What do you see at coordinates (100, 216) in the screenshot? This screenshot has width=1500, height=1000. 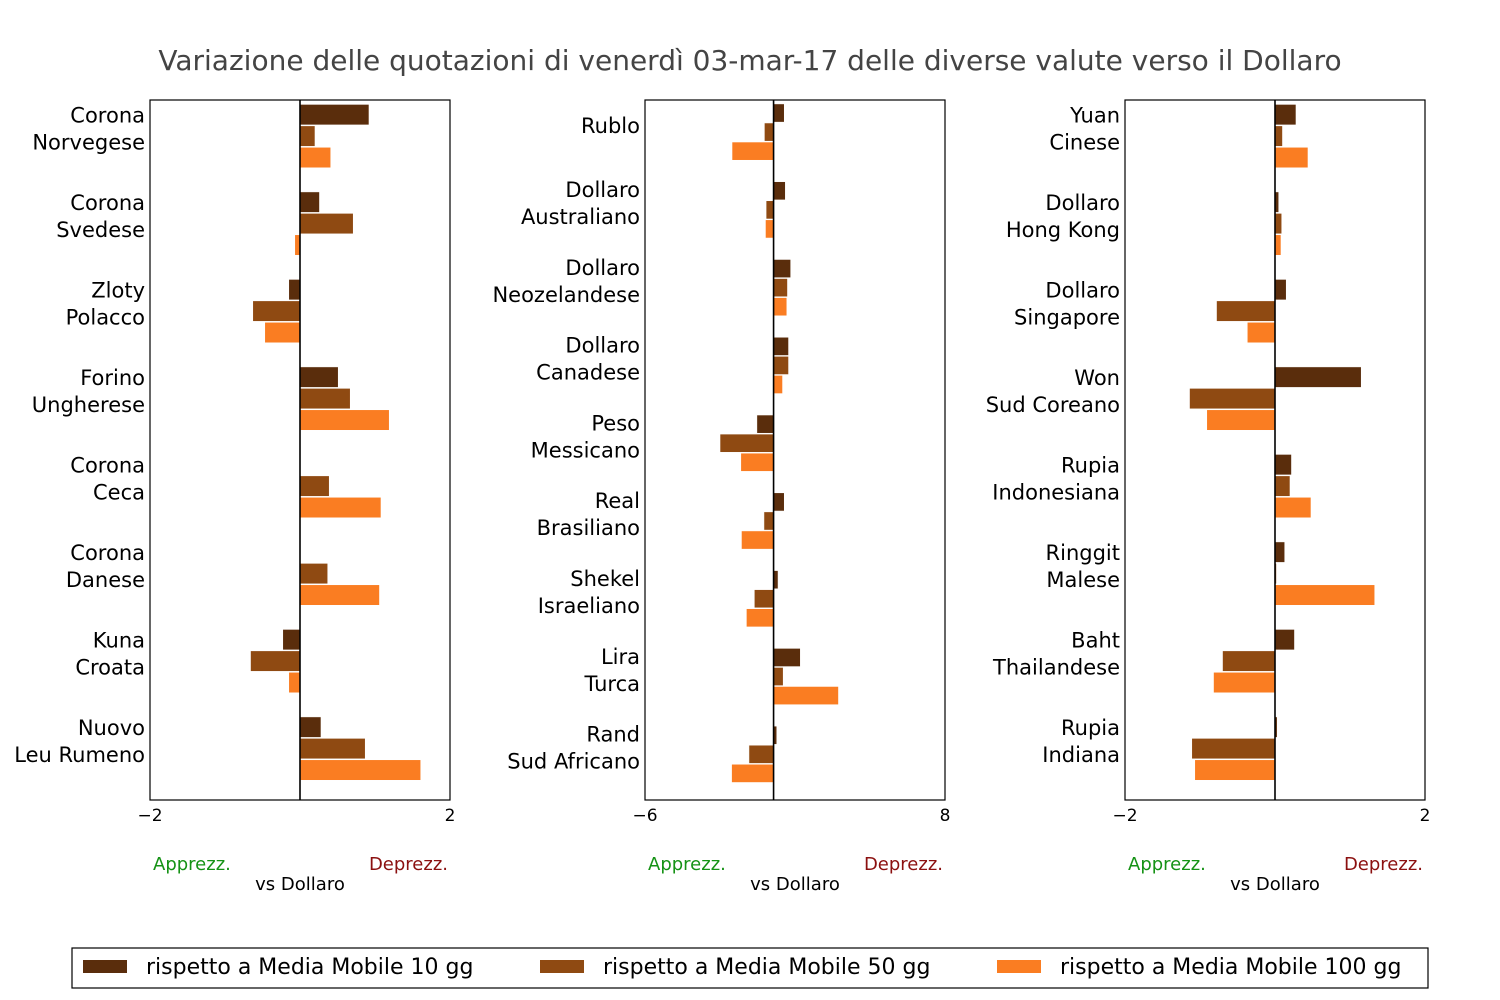 I see `category-label: Corona Svedese` at bounding box center [100, 216].